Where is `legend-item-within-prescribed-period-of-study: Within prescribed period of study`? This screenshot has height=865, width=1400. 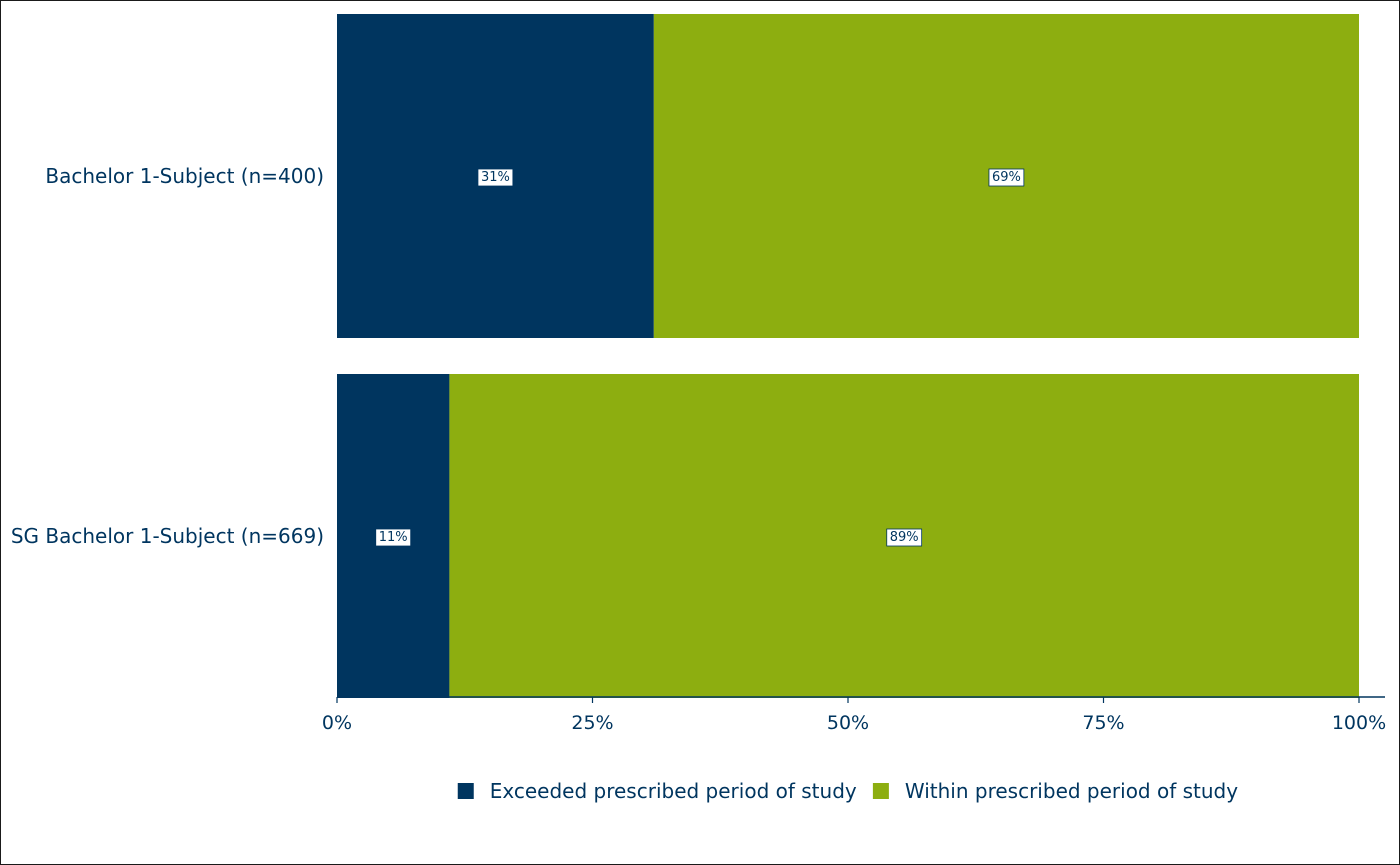
legend-item-within-prescribed-period-of-study: Within prescribed period of study is located at coordinates (1055, 791).